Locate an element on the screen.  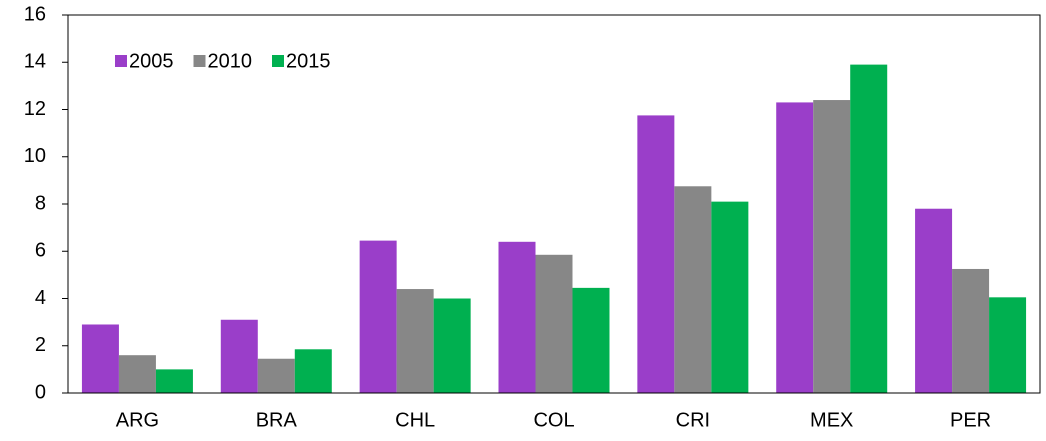
y-tick-label: 12 is located at coordinates (35, 109).